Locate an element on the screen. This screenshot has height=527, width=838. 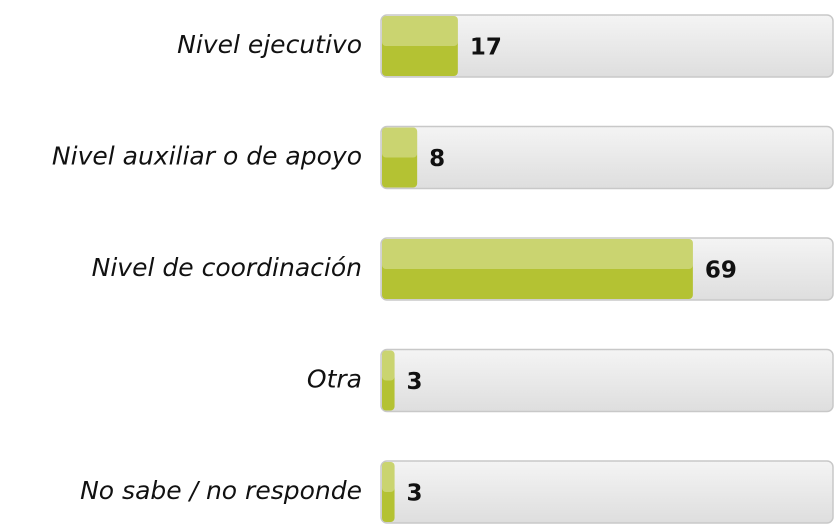
value-label: 69 is located at coordinates (721, 271).